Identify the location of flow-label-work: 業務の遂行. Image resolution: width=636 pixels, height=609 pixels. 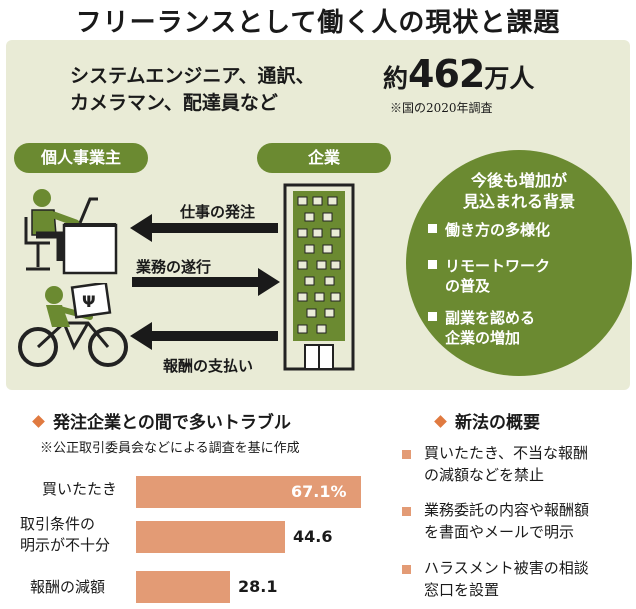
(174, 267).